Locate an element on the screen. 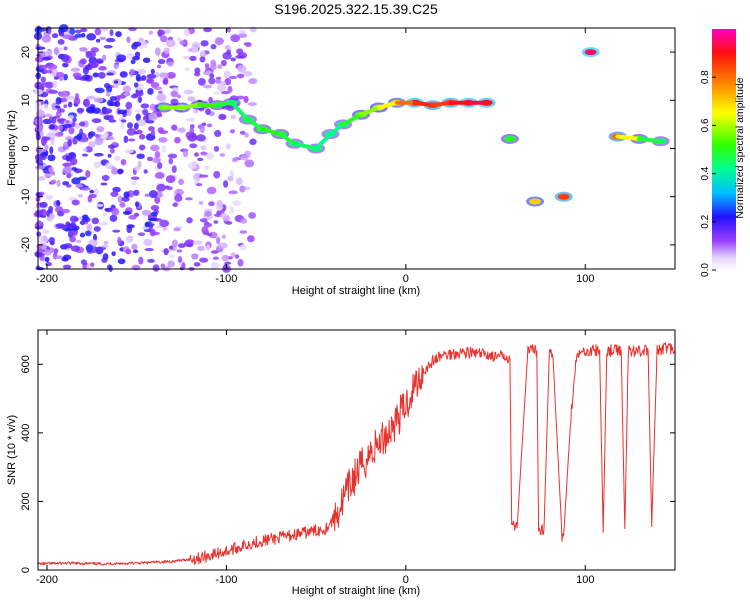  y-tick-label: -10 is located at coordinates (26, 197).